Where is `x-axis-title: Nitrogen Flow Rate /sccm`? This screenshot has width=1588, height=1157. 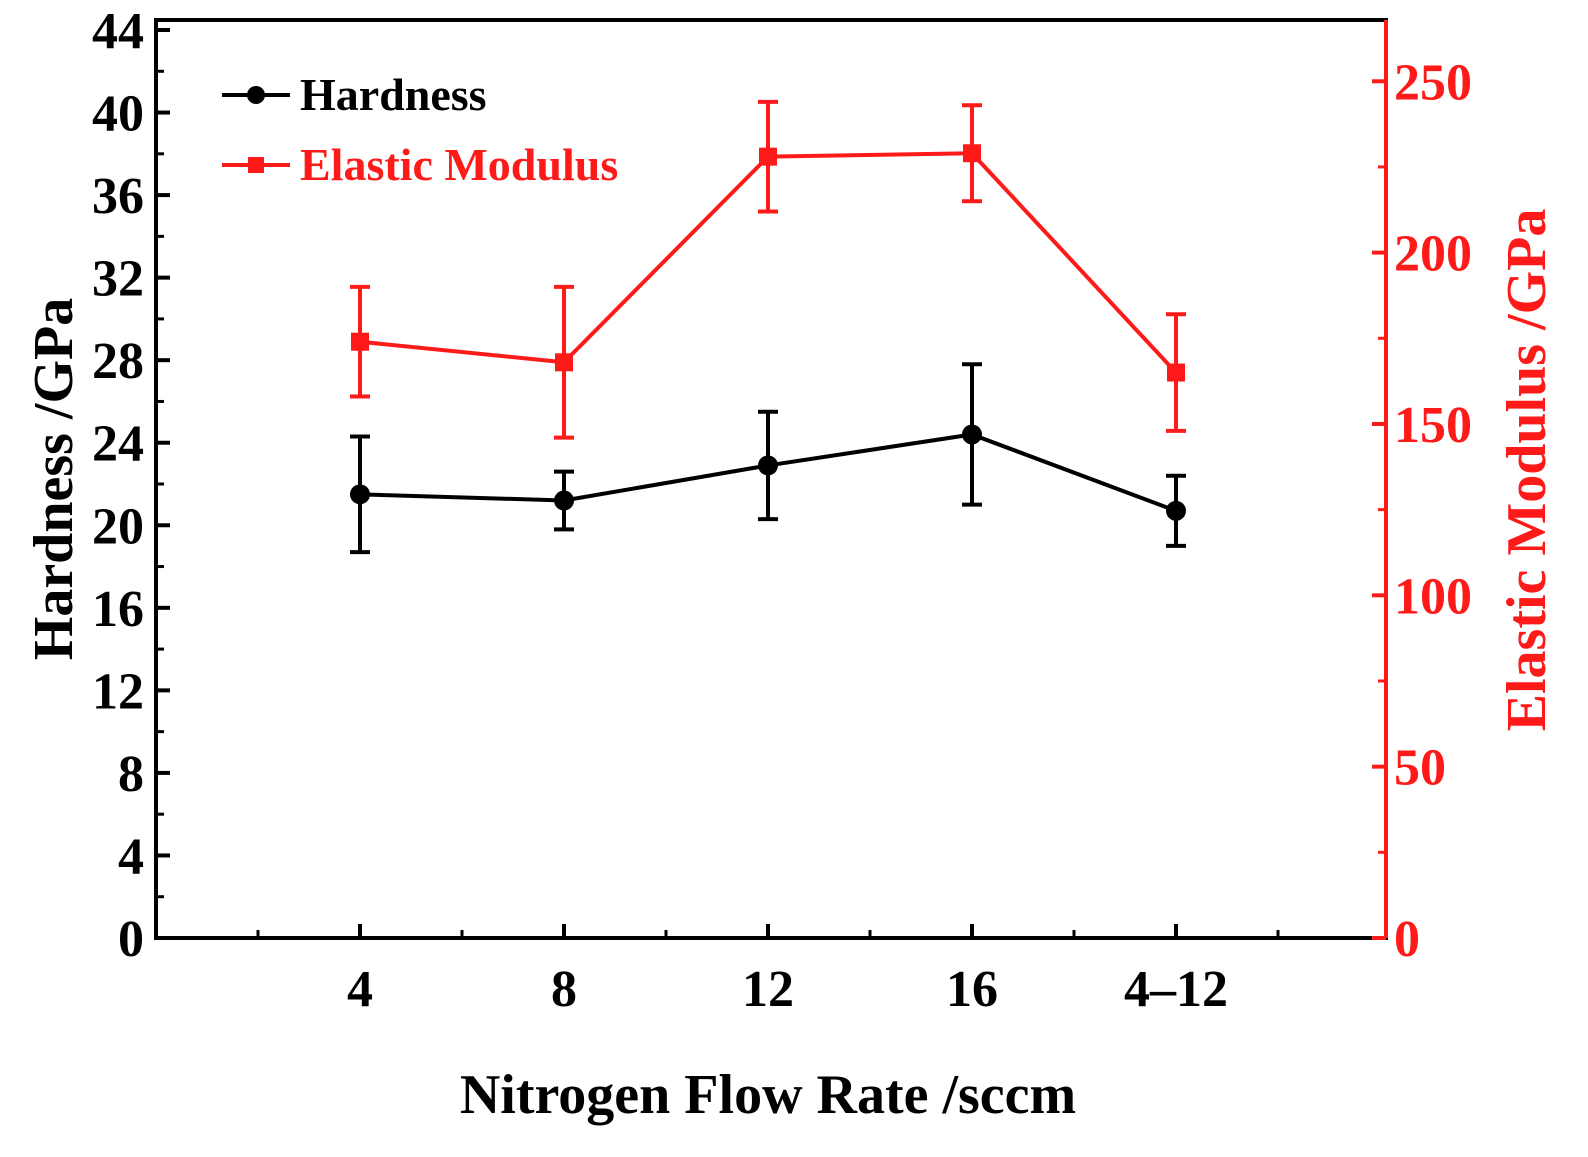 x-axis-title: Nitrogen Flow Rate /sccm is located at coordinates (768, 1095).